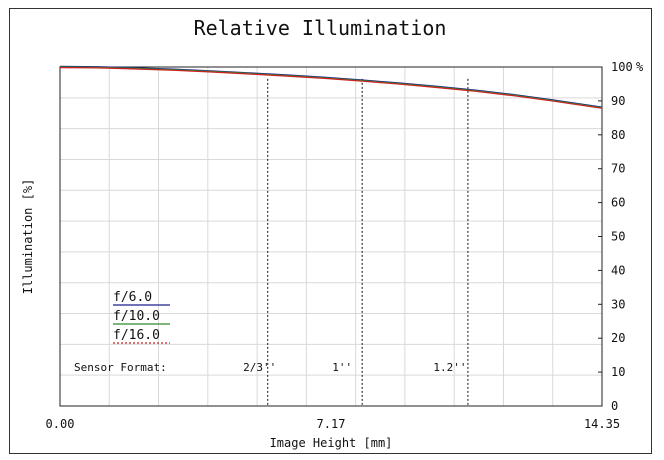  What do you see at coordinates (60, 424) in the screenshot?
I see `x-tick-label: 0.00` at bounding box center [60, 424].